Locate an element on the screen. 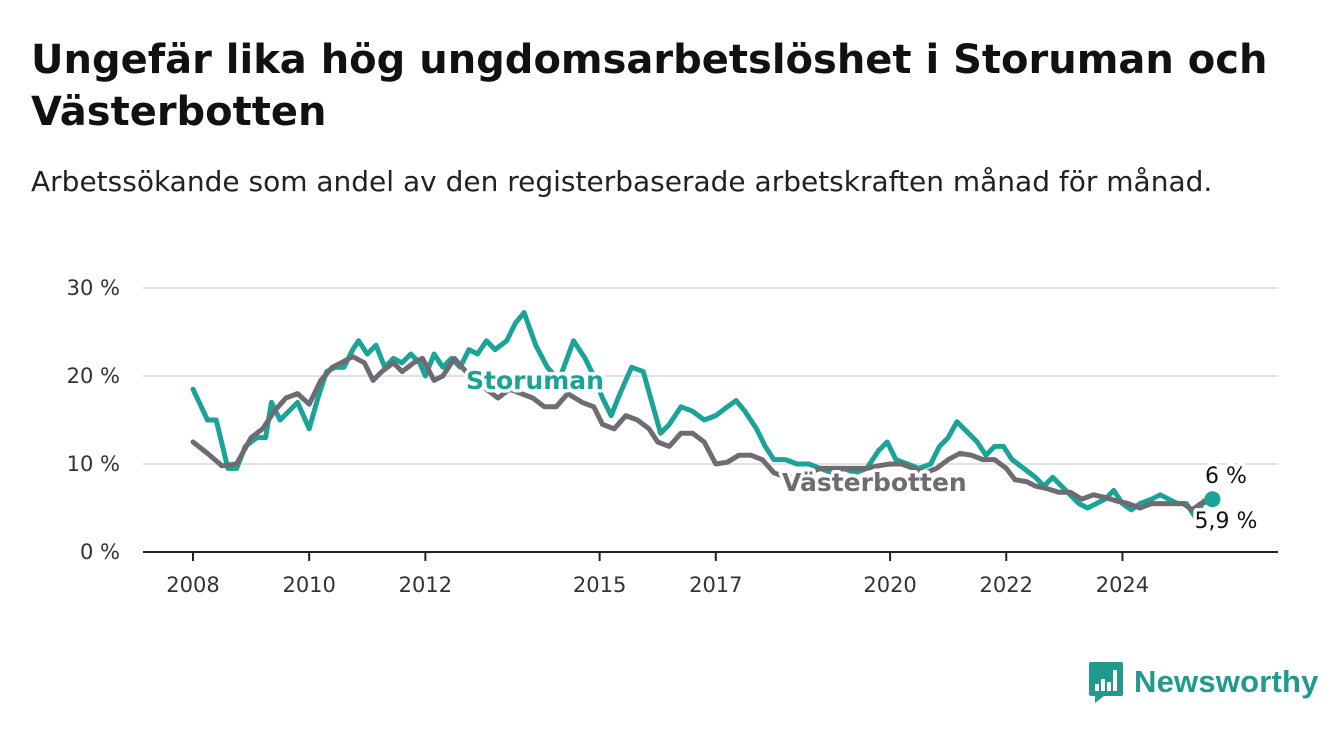  x-tick-label: 2008 is located at coordinates (192, 585).